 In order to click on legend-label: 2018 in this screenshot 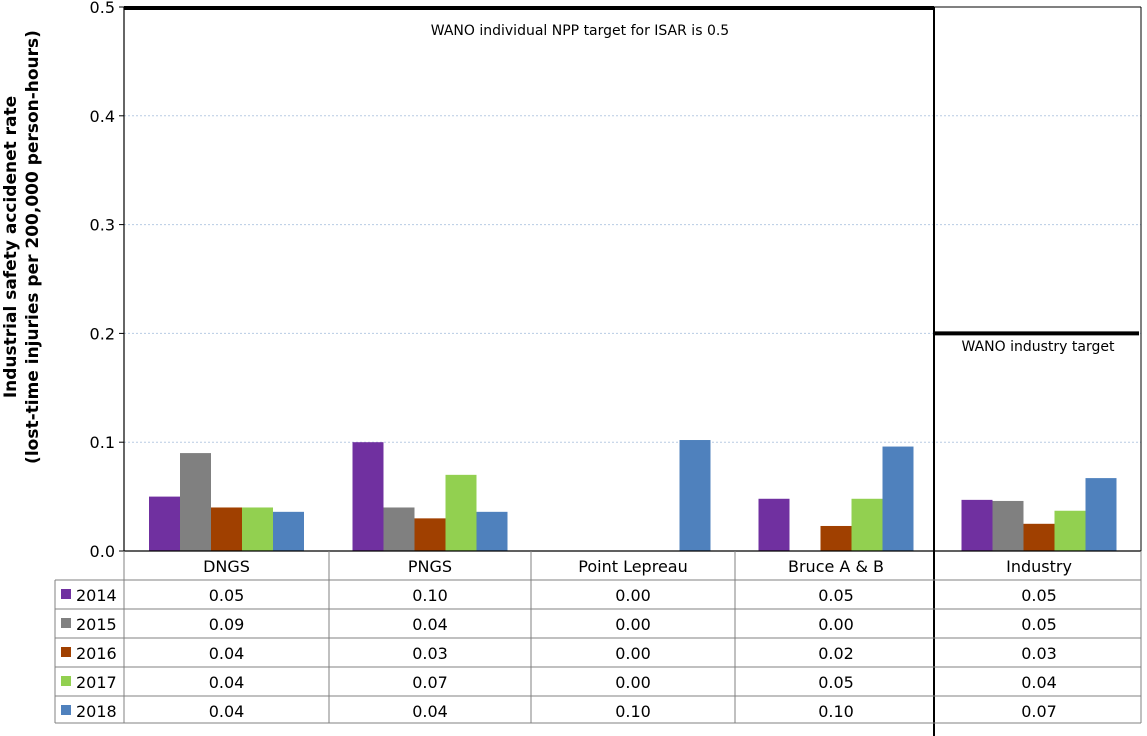, I will do `click(96, 711)`.